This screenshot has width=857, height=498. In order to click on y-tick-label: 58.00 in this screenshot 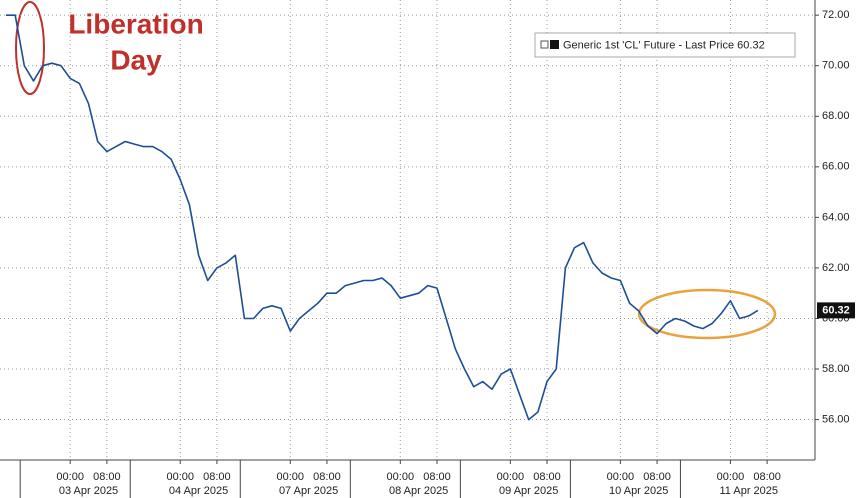, I will do `click(836, 369)`.